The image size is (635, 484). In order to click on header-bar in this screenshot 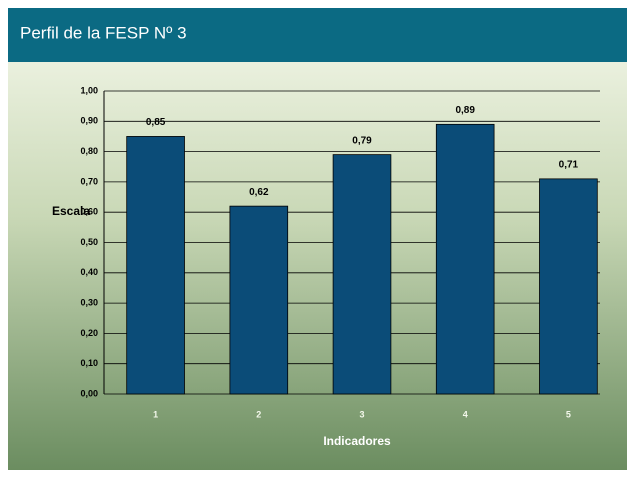, I will do `click(317, 35)`.